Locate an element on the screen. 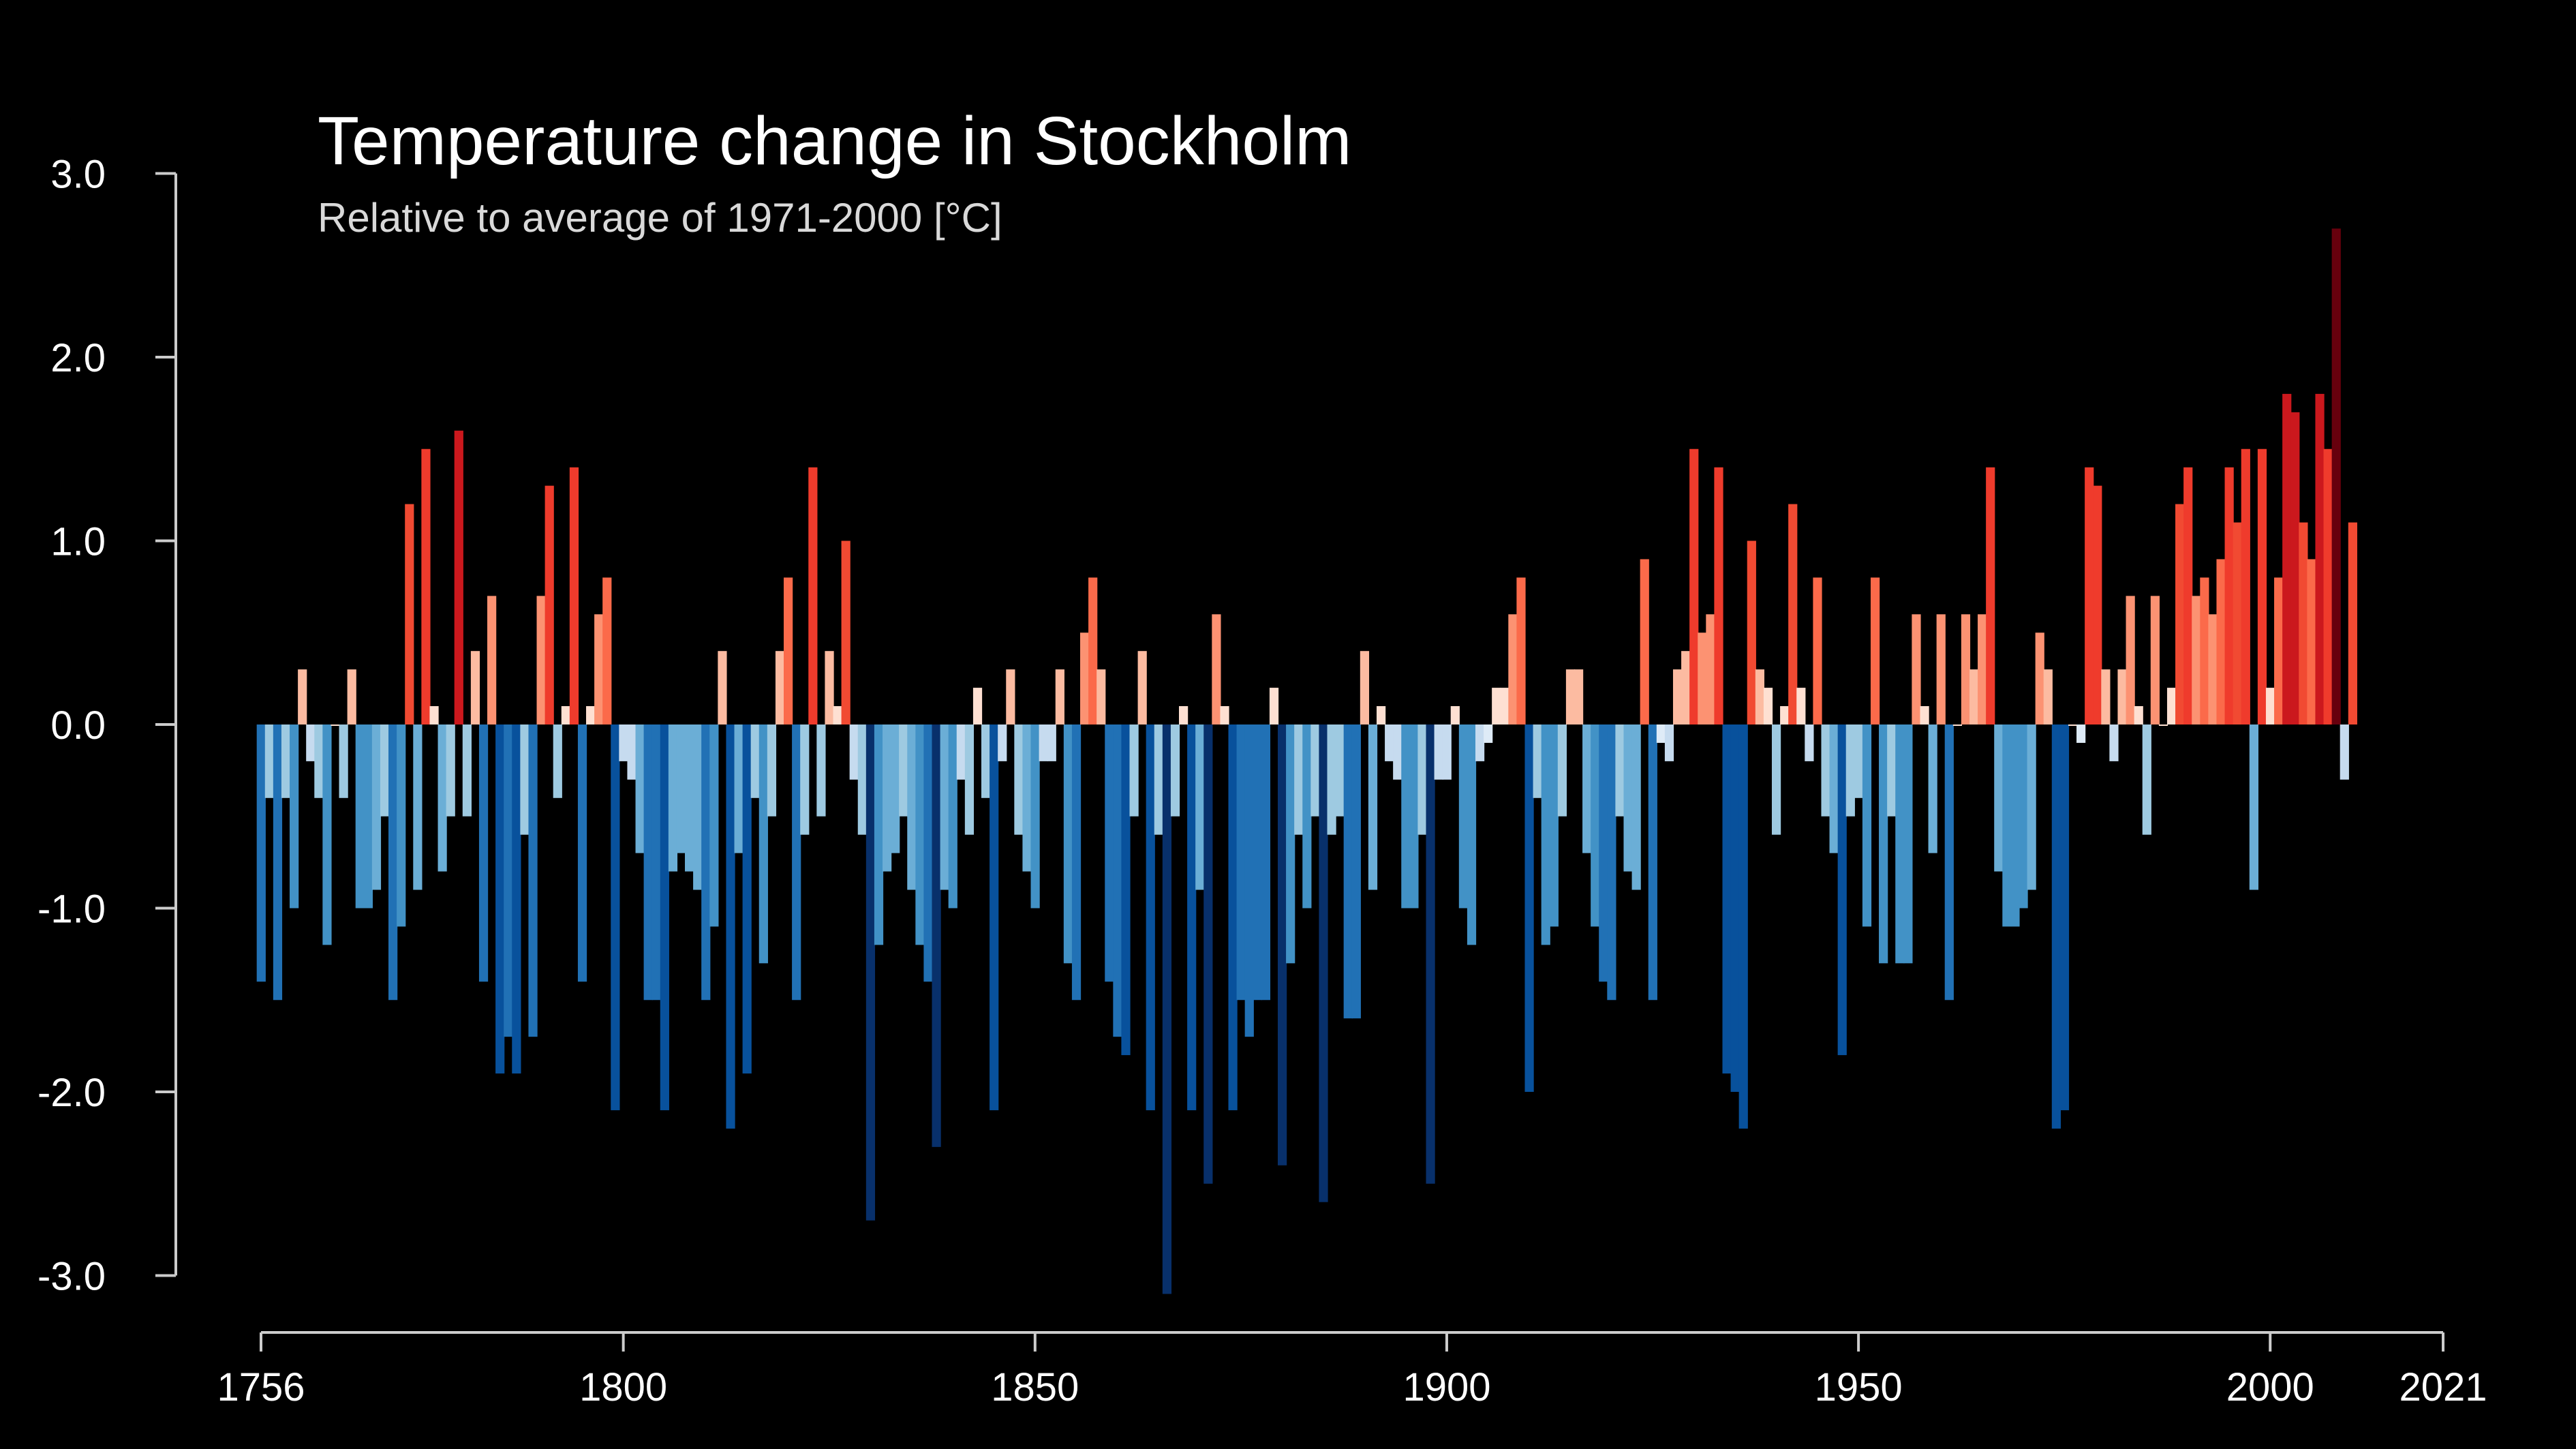 The height and width of the screenshot is (1449, 2576). bar-1981 is located at coordinates (2114, 743).